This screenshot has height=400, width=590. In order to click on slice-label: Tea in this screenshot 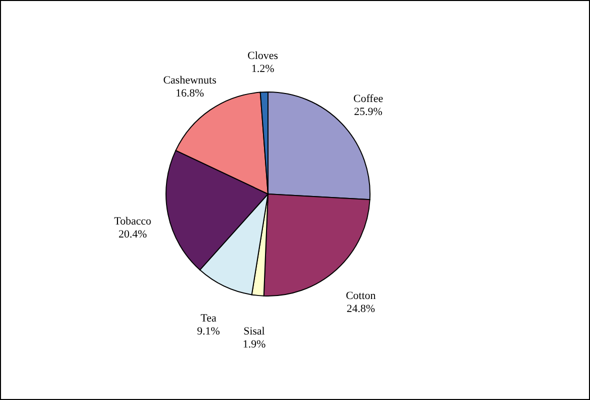, I will do `click(208, 318)`.